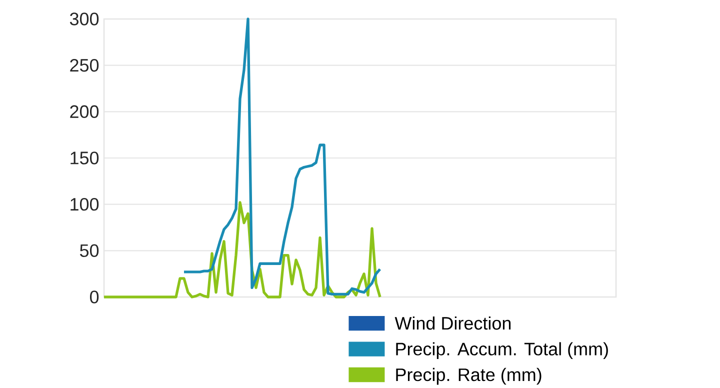 This screenshot has height=388, width=720. Describe the element at coordinates (84, 19) in the screenshot. I see `y-tick-label: 300` at that location.